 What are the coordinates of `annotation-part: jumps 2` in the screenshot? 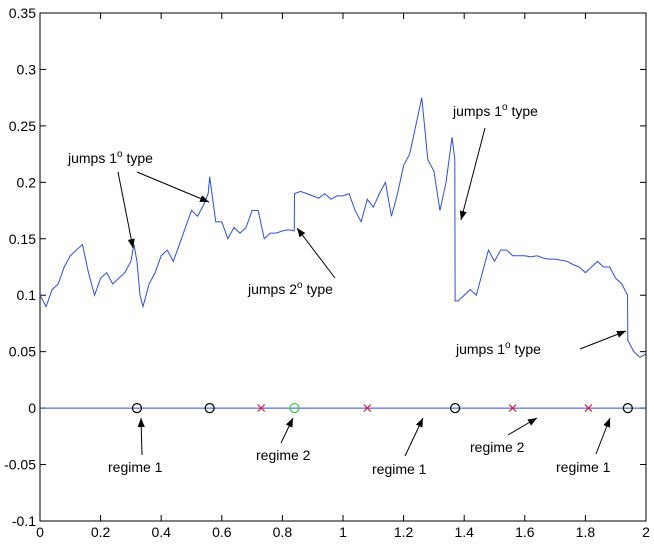 It's located at (272, 289).